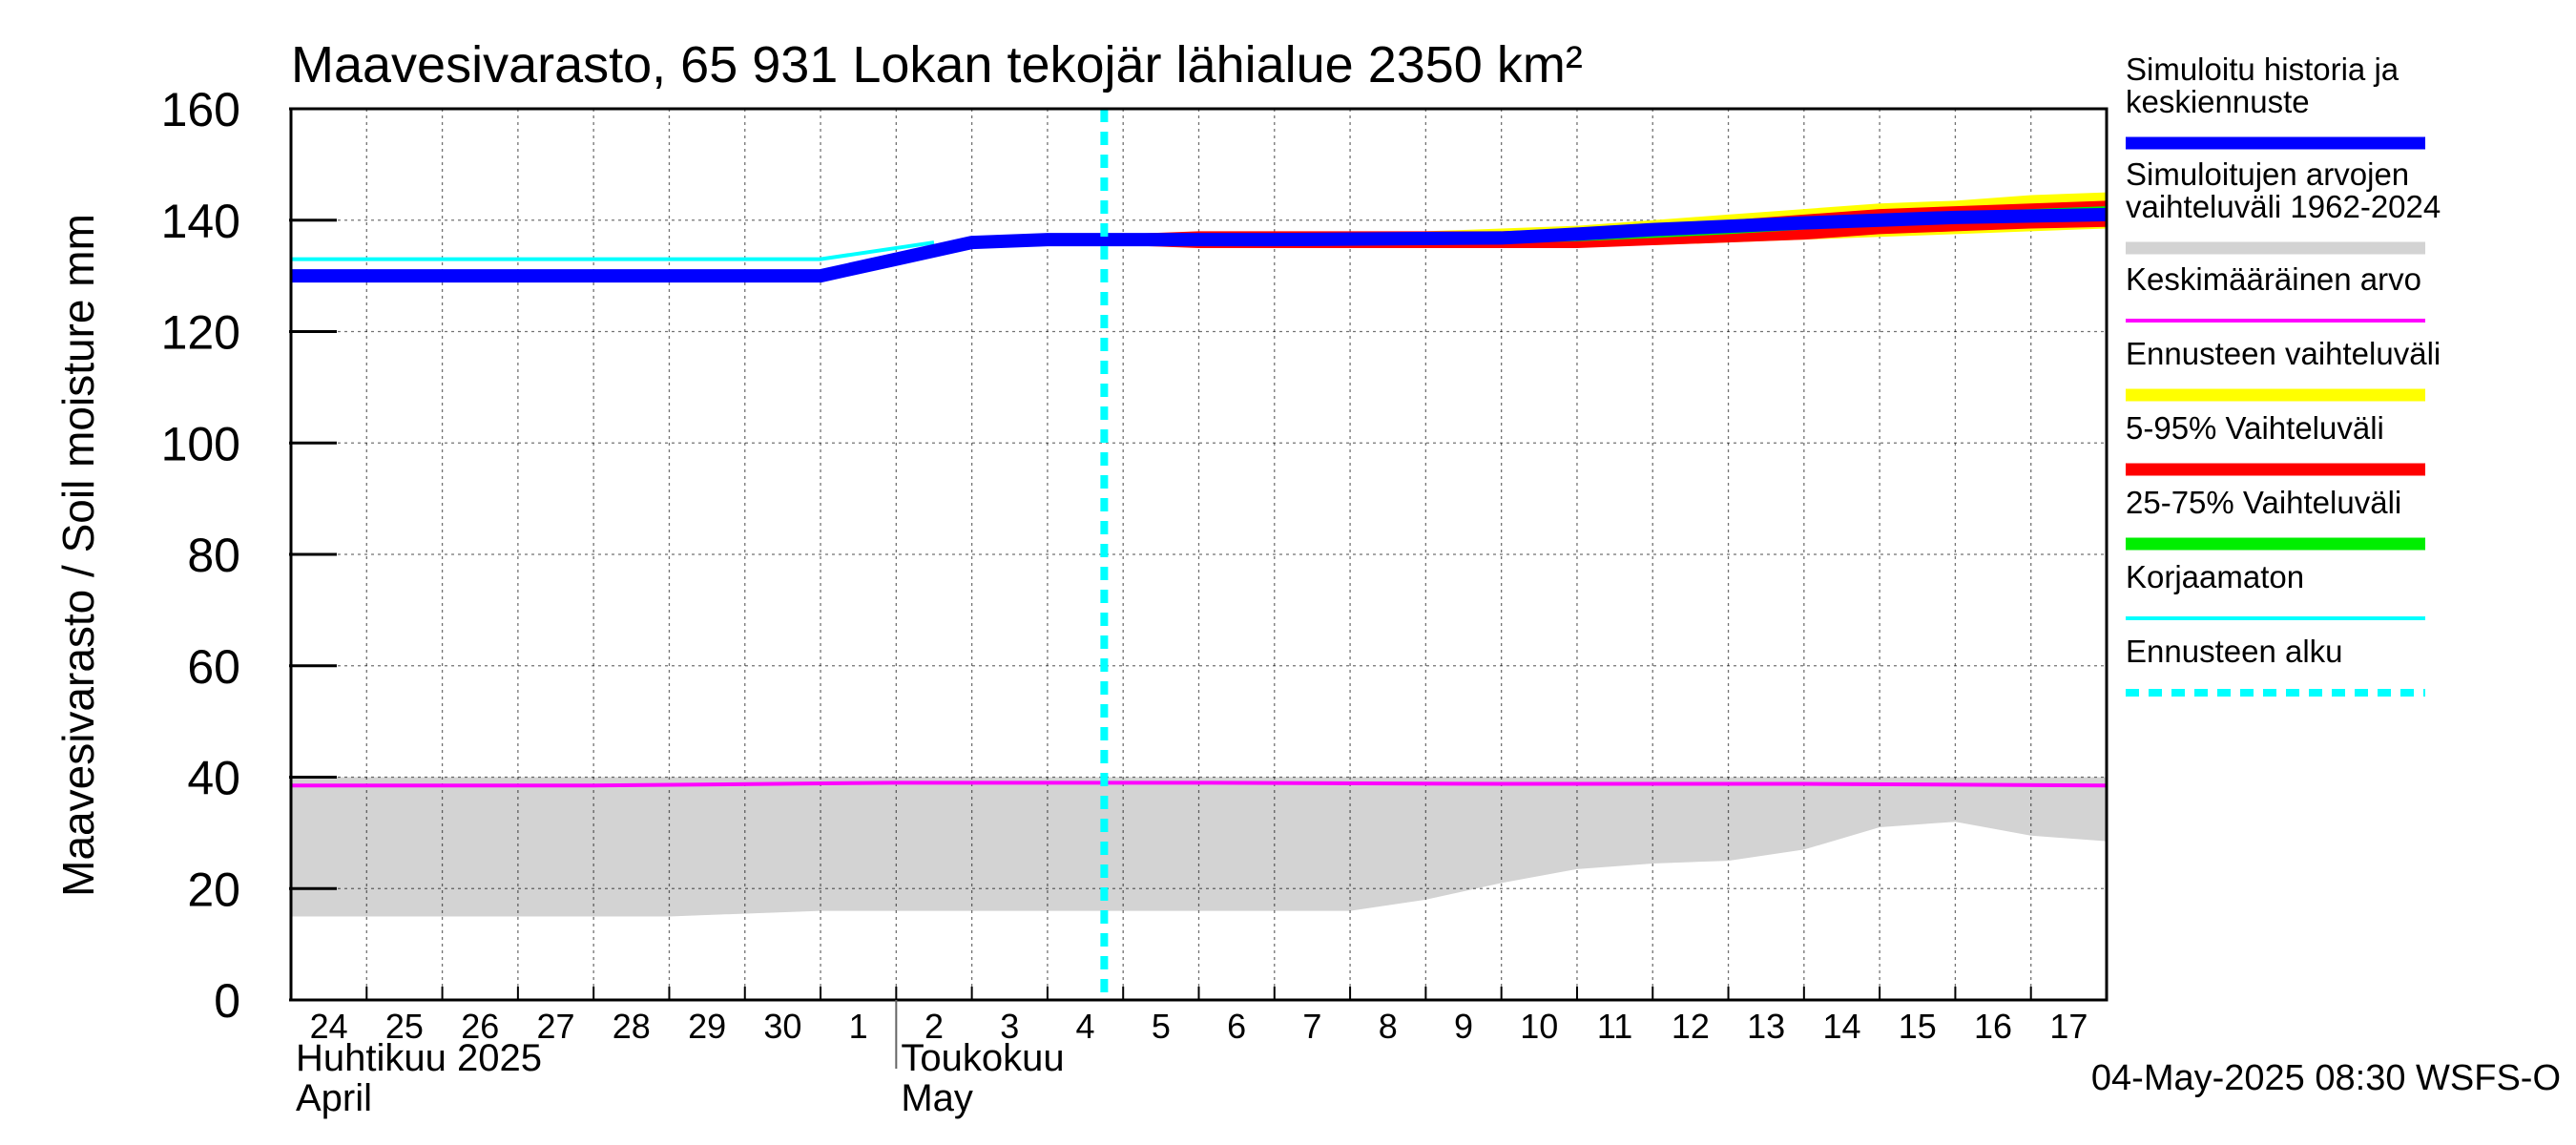 The image size is (2576, 1145). Describe the element at coordinates (613, 251) in the screenshot. I see `uncorrected-line` at that location.